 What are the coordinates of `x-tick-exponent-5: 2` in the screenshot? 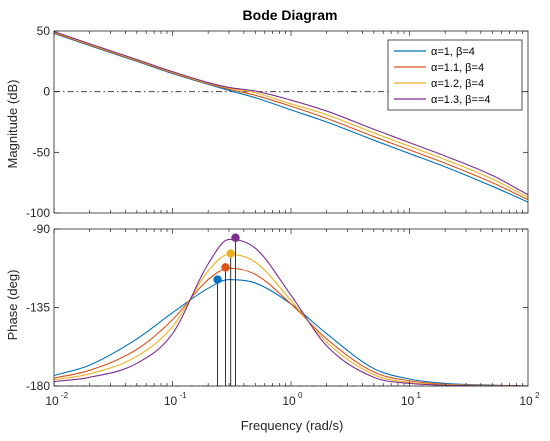 It's located at (537, 395).